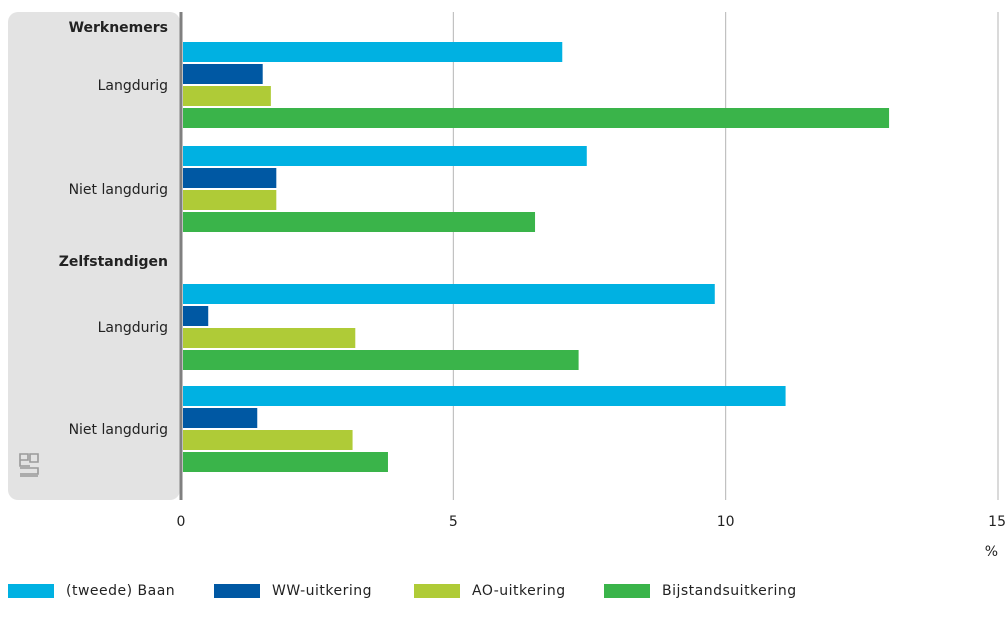  What do you see at coordinates (29, 465) in the screenshot?
I see `cbs-logo-icon` at bounding box center [29, 465].